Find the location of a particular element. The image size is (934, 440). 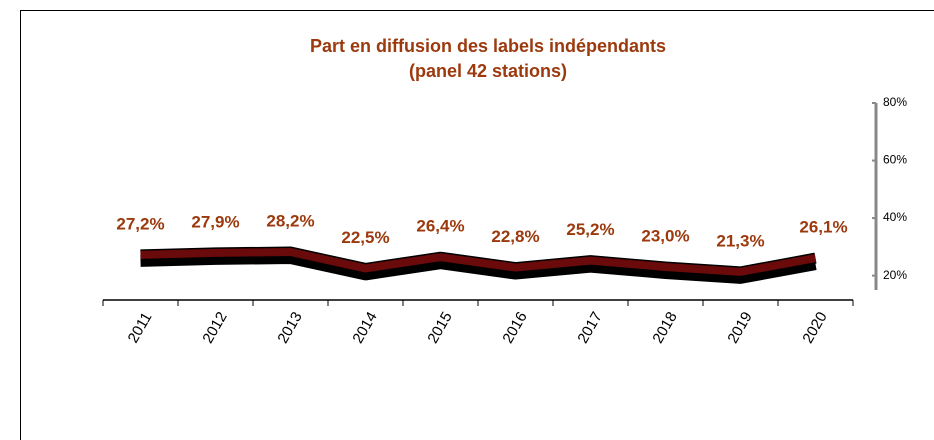

data-label: 28,2% is located at coordinates (290, 221).